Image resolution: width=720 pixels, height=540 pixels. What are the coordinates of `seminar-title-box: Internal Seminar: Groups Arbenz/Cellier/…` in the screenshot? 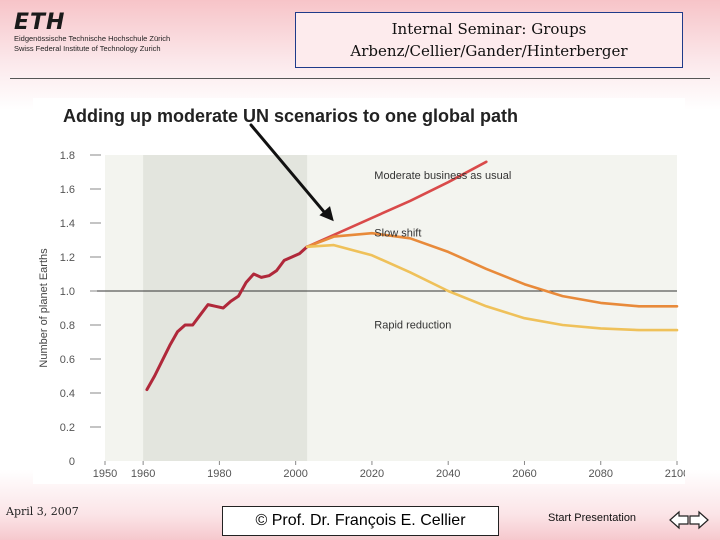 It's located at (489, 40).